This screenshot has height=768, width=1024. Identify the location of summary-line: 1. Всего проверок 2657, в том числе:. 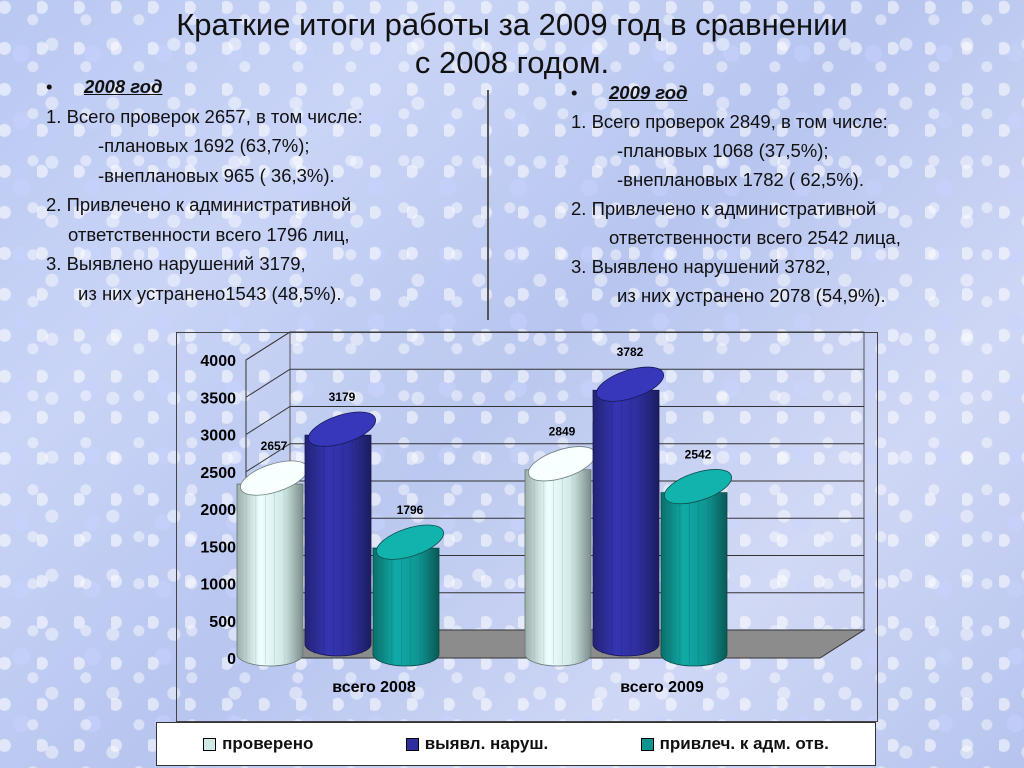
(204, 116).